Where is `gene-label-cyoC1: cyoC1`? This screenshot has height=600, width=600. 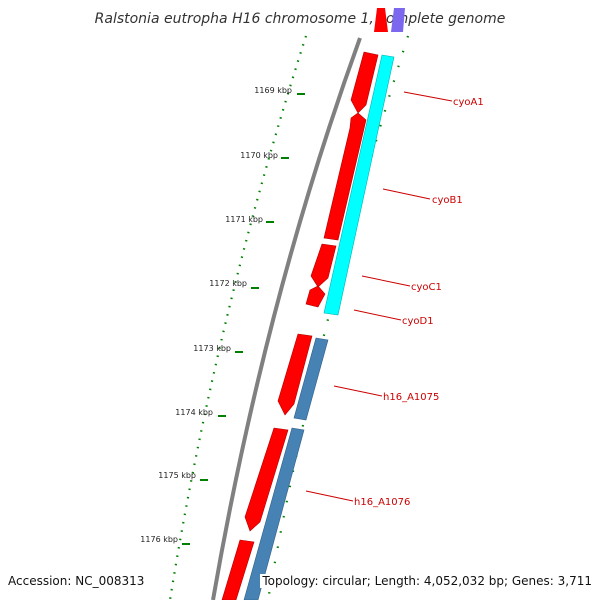 gene-label-cyoC1: cyoC1 is located at coordinates (426, 287).